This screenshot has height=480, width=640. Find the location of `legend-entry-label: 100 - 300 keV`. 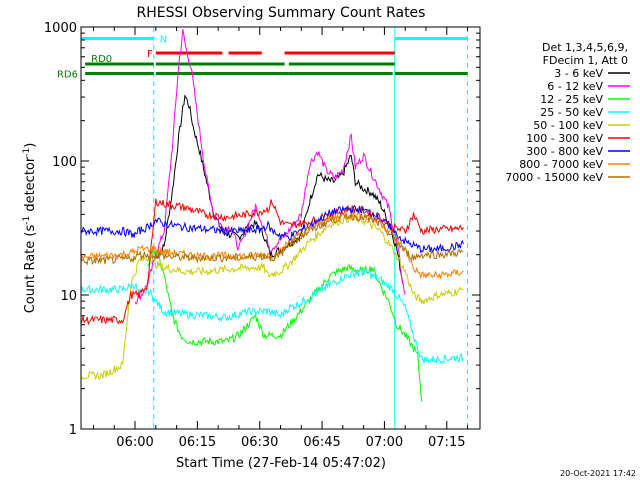

legend-entry-label: 100 - 300 keV is located at coordinates (564, 138).